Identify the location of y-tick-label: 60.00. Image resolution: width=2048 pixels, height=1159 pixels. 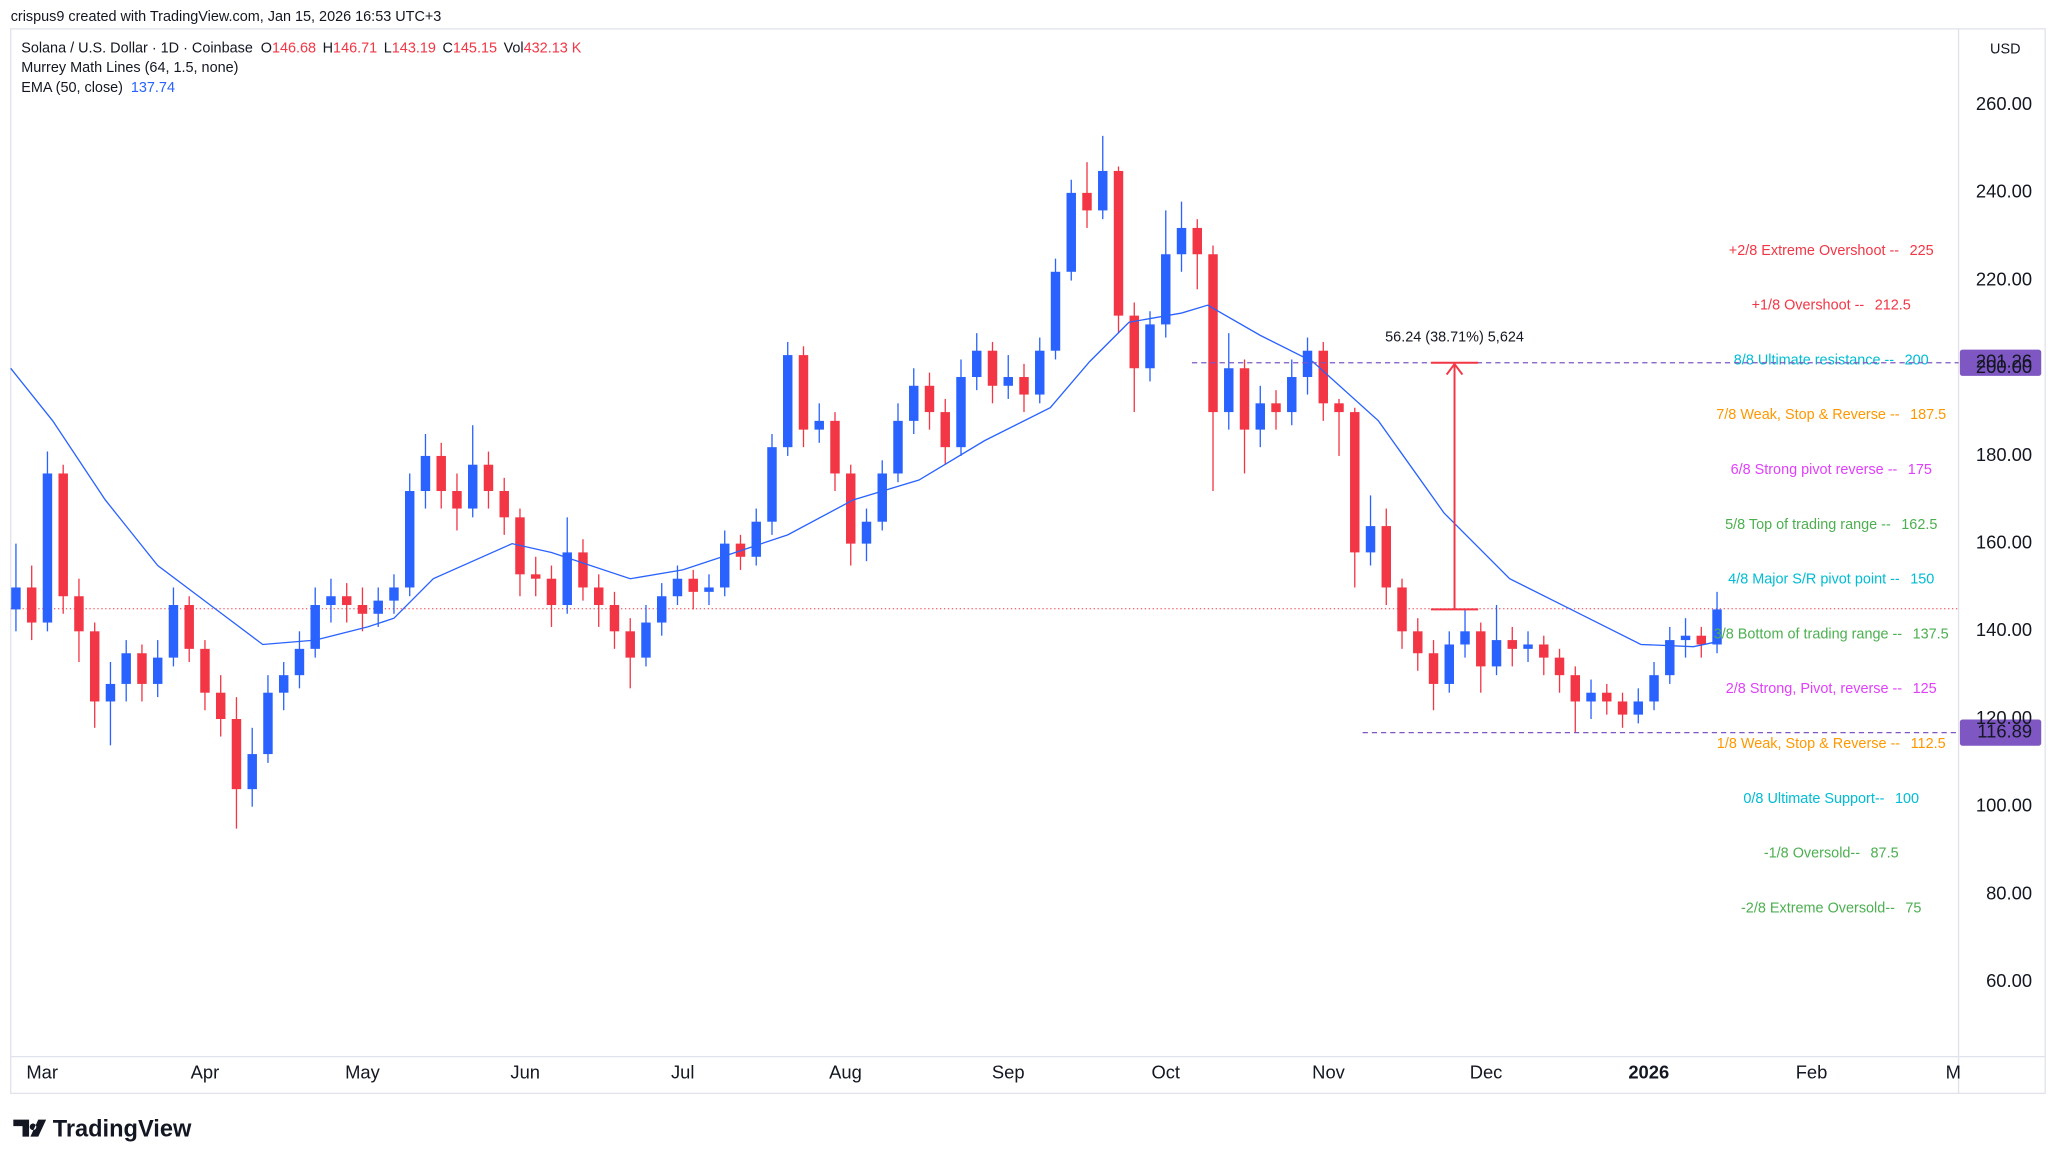
(2009, 980).